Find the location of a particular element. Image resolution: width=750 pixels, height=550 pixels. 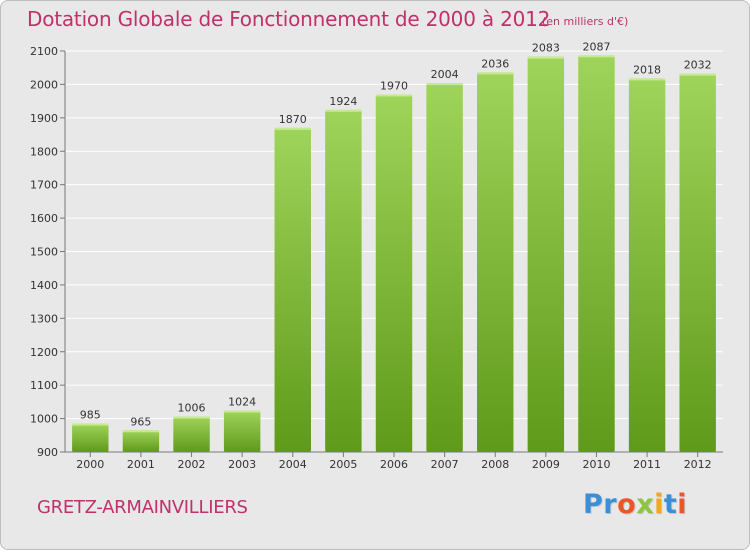

y-tick-label: 1100 is located at coordinates (44, 385).